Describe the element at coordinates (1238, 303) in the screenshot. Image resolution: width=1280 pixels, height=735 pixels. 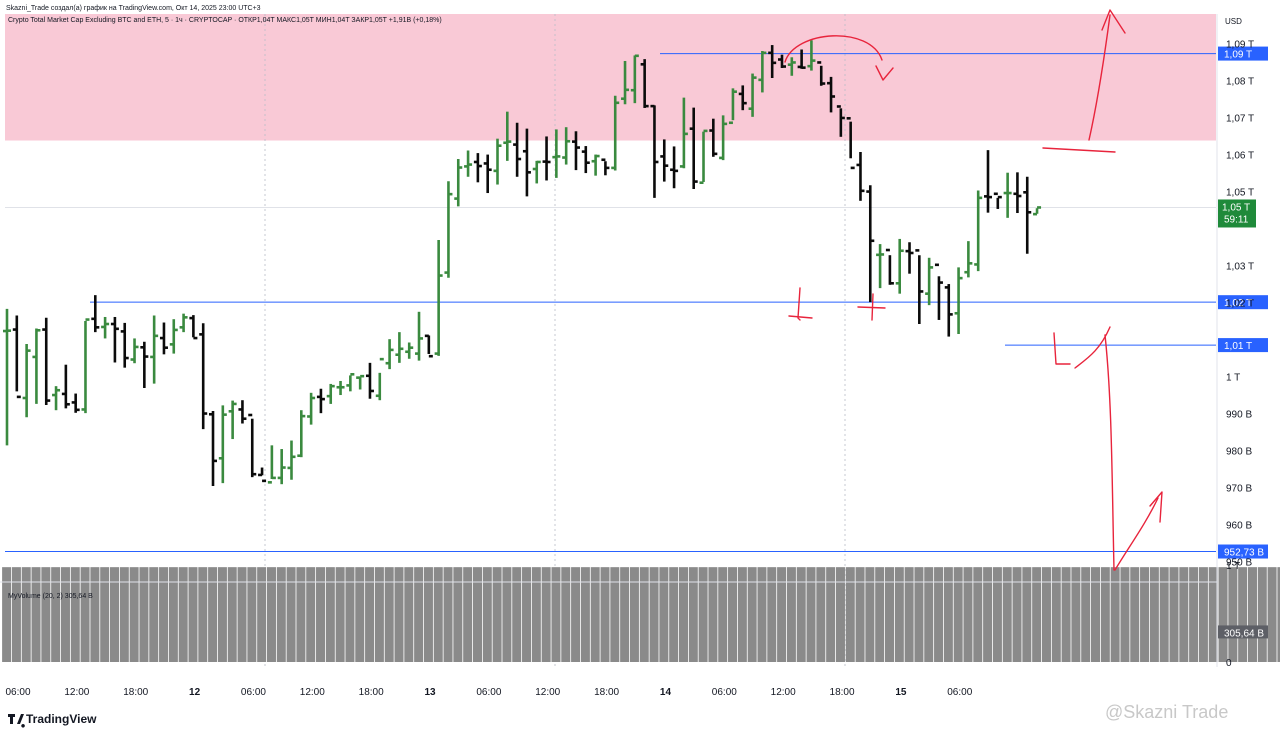
I see `level-badge-label: 1,02 T` at that location.